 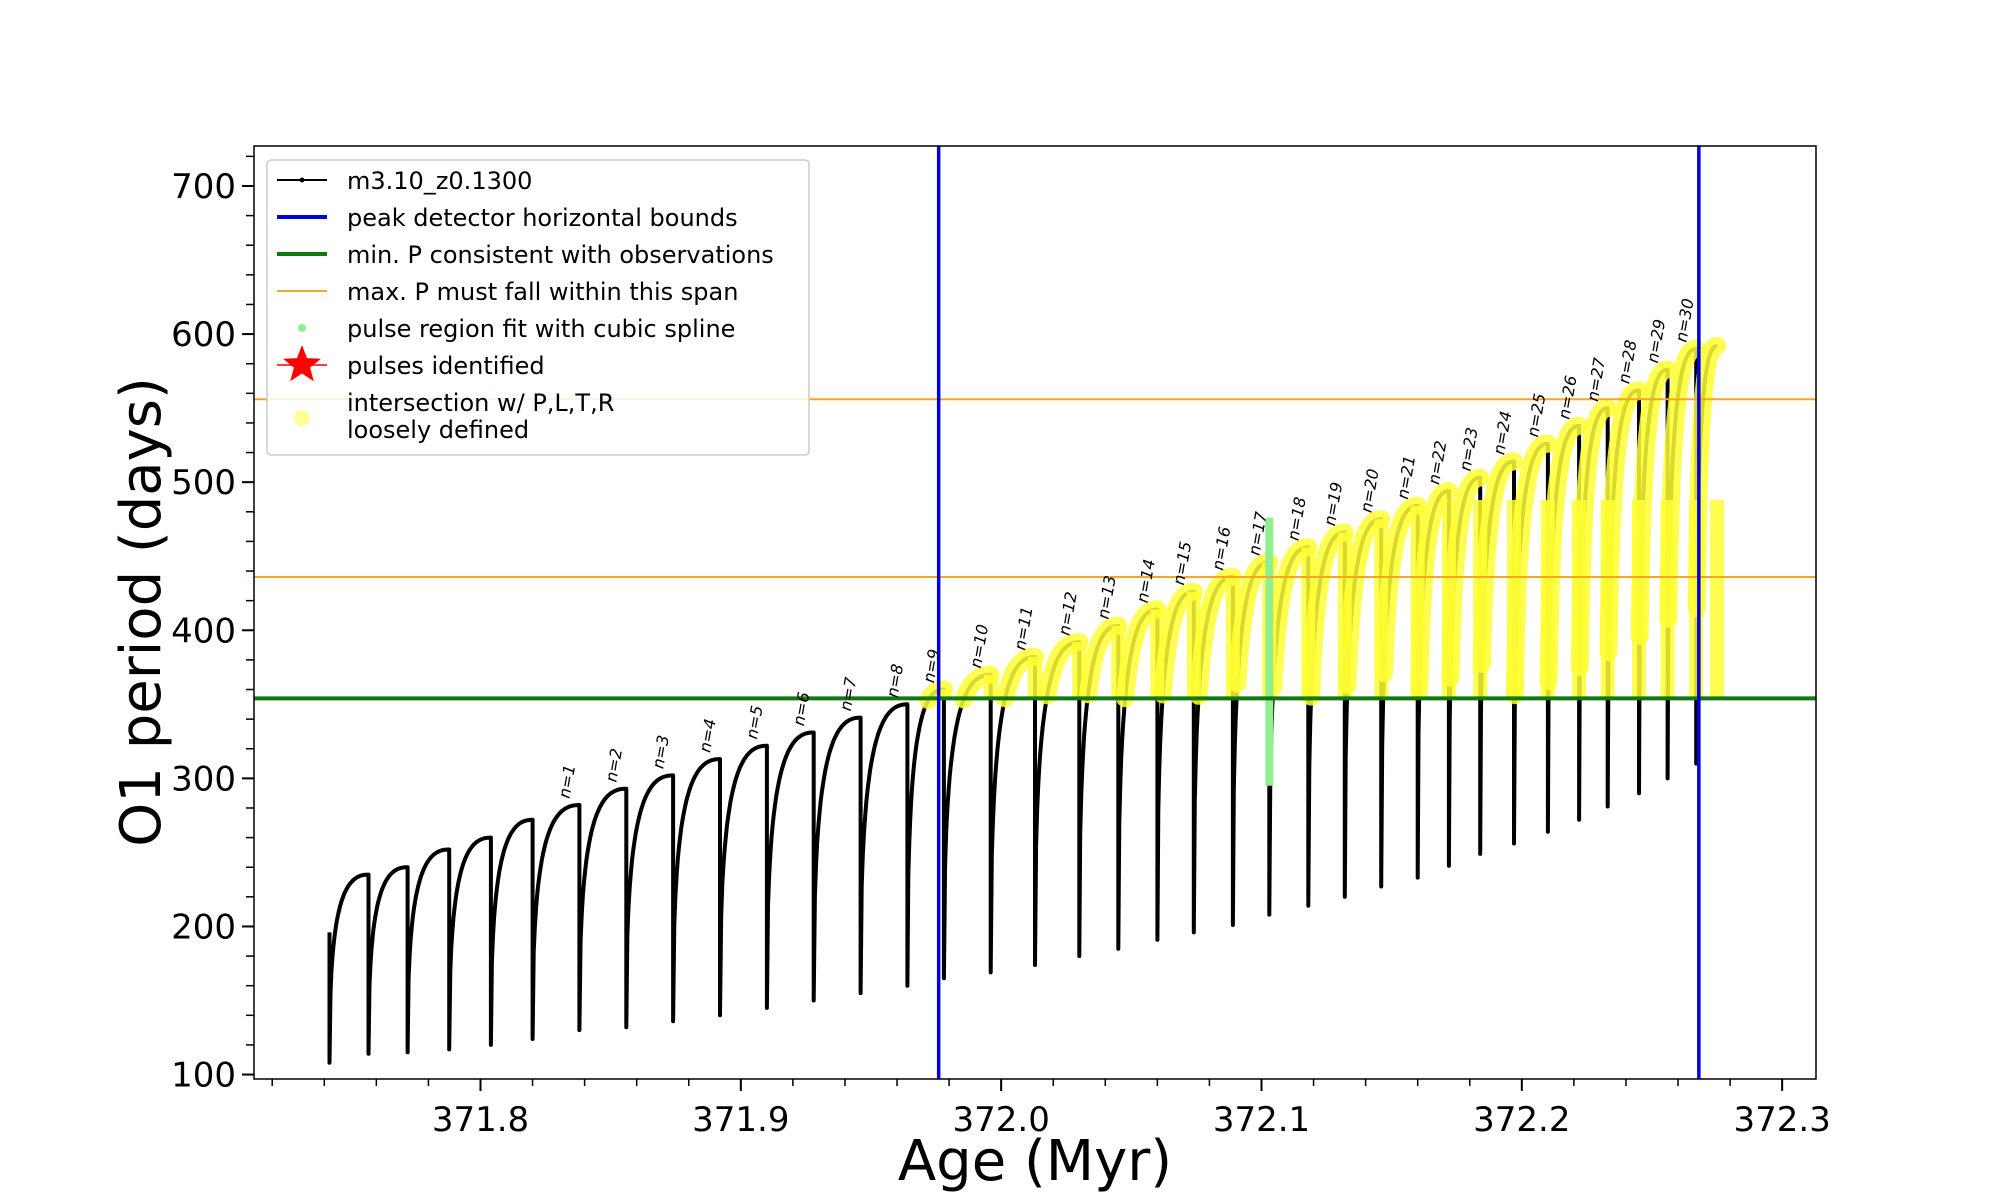 I want to click on legend-label: loosely defined, so click(x=438, y=430).